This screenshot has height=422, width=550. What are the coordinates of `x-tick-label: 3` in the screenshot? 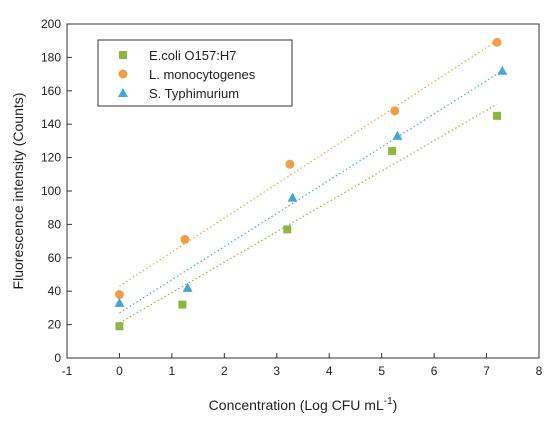 It's located at (276, 371).